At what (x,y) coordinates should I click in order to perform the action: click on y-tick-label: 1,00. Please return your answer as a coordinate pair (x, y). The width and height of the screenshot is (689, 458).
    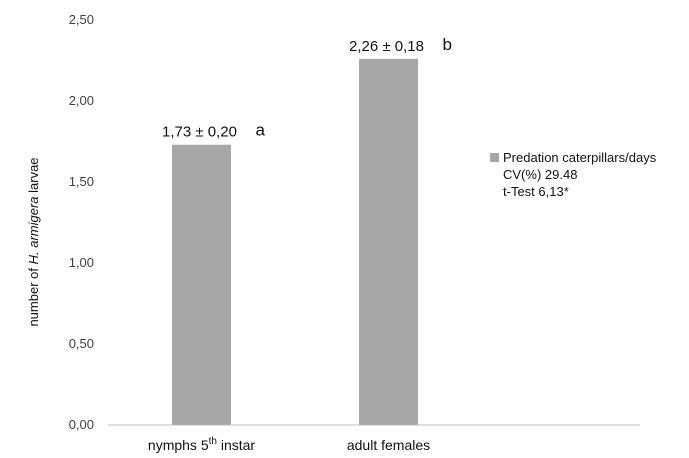
    Looking at the image, I should click on (81, 262).